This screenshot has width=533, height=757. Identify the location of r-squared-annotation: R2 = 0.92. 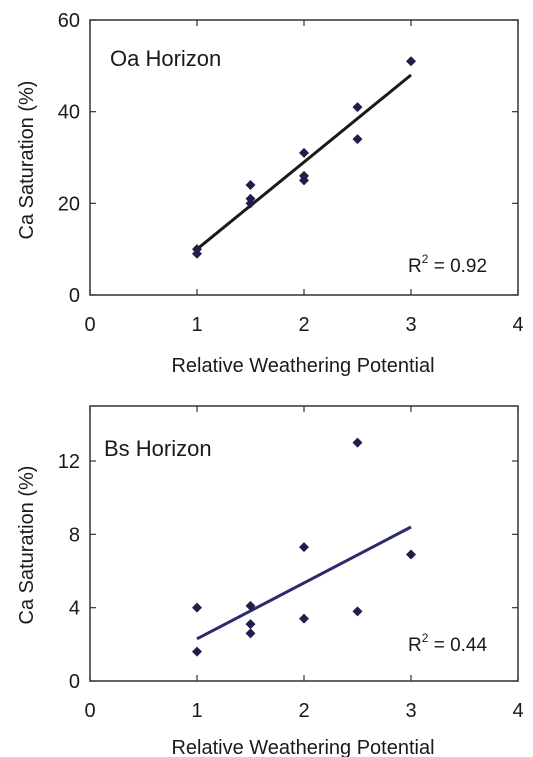
(447, 264).